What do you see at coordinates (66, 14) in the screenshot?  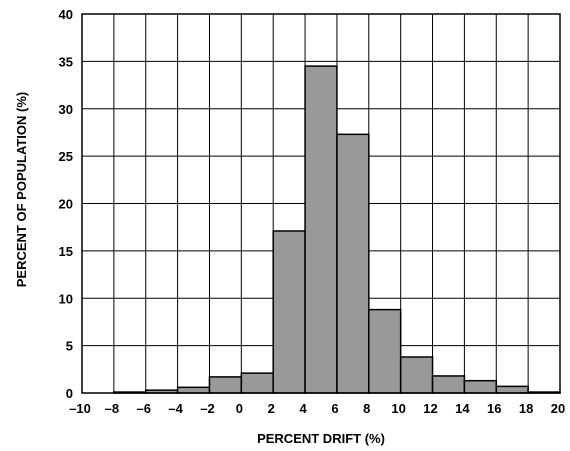 I see `y-tick-label: 40` at bounding box center [66, 14].